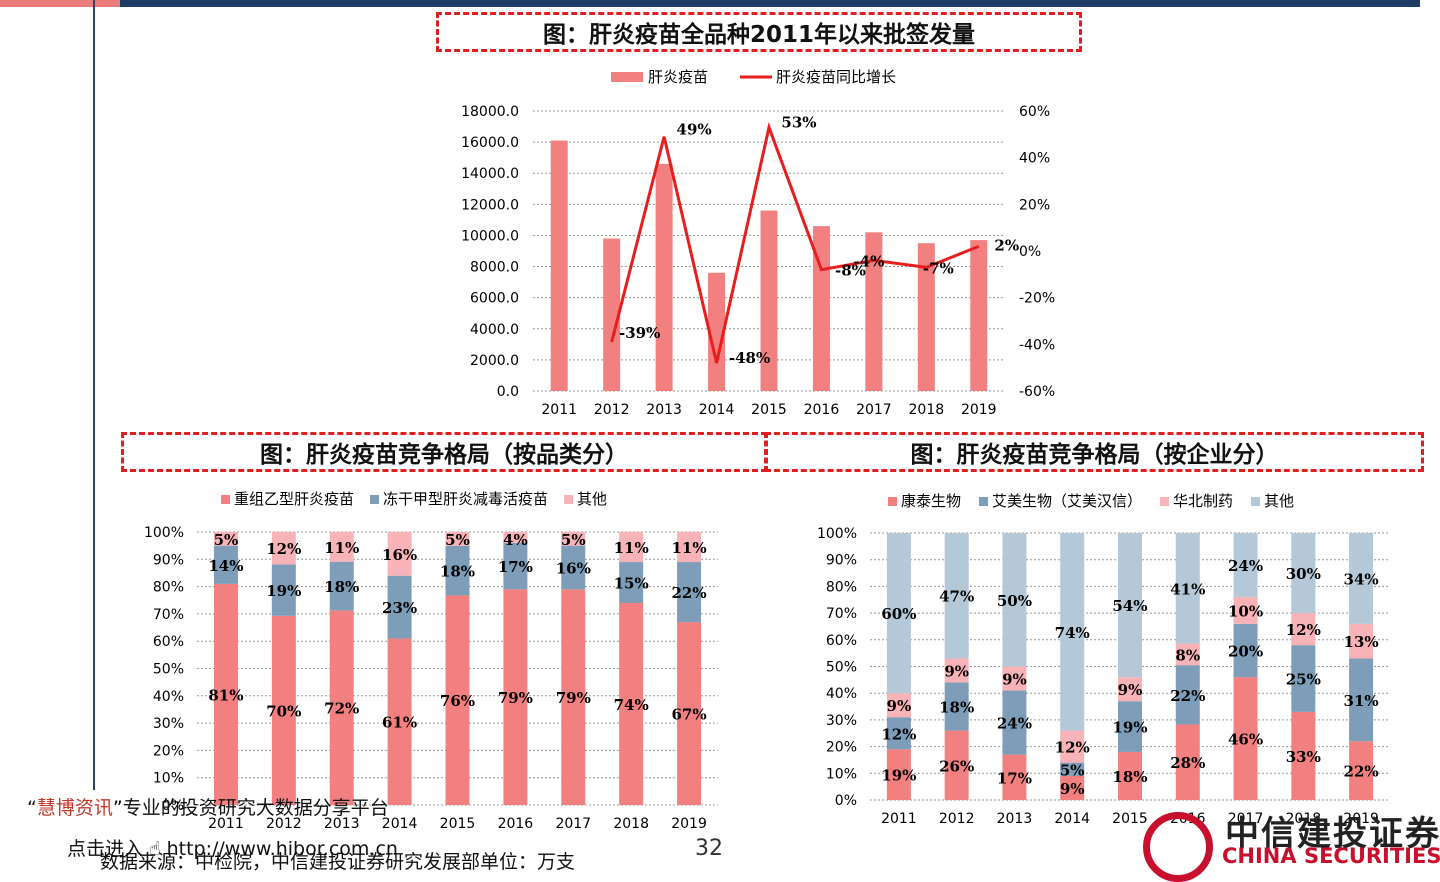 This screenshot has width=1440, height=882. What do you see at coordinates (821, 308) in the screenshot?
I see `bar-2016` at bounding box center [821, 308].